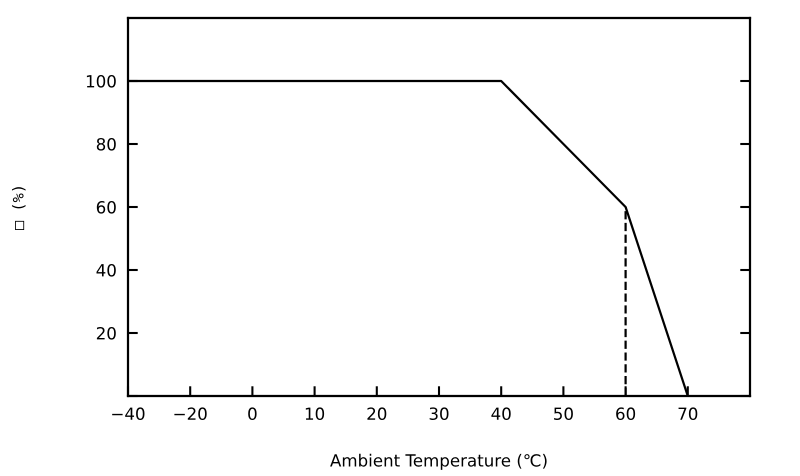  Describe the element at coordinates (190, 413) in the screenshot. I see `x-tick-label: −20` at that location.